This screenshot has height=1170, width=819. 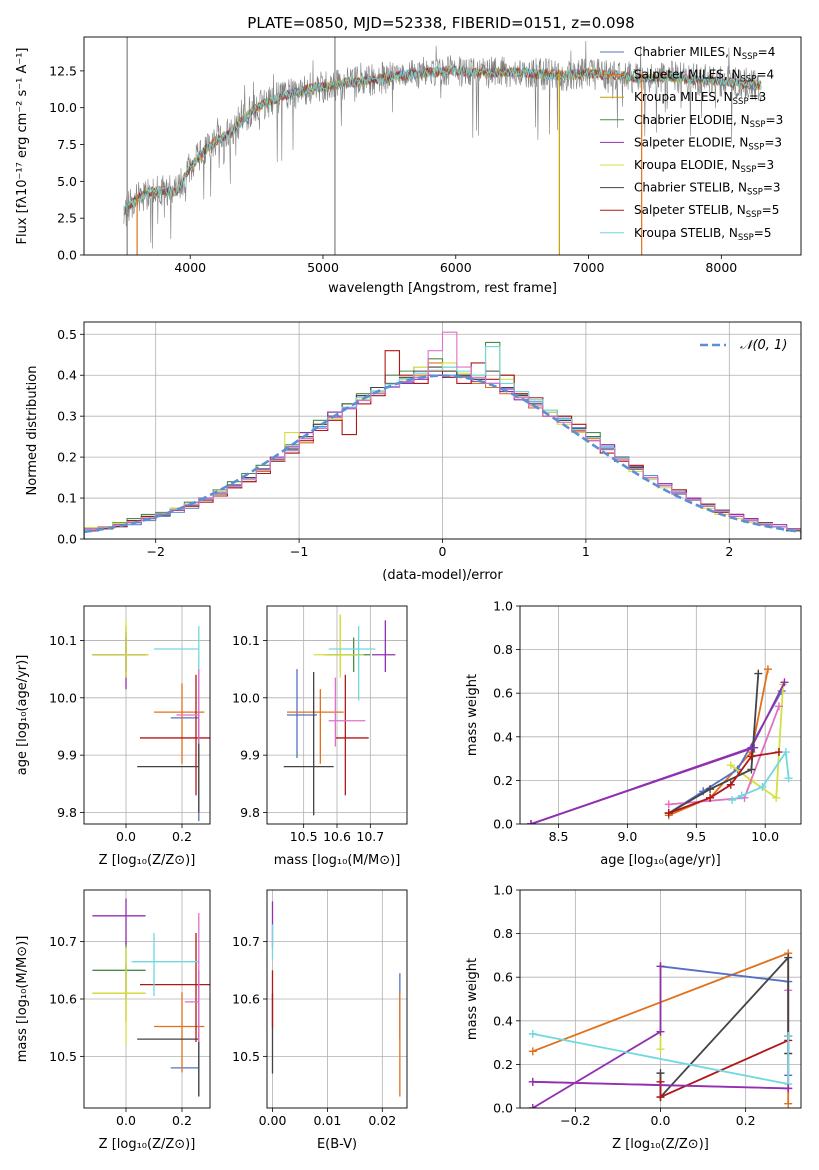 I want to click on spectrum-ylabel: Flux [fλ10⁻¹⁷ erg cm⁻² s⁻¹ A⁻¹], so click(x=22, y=146).